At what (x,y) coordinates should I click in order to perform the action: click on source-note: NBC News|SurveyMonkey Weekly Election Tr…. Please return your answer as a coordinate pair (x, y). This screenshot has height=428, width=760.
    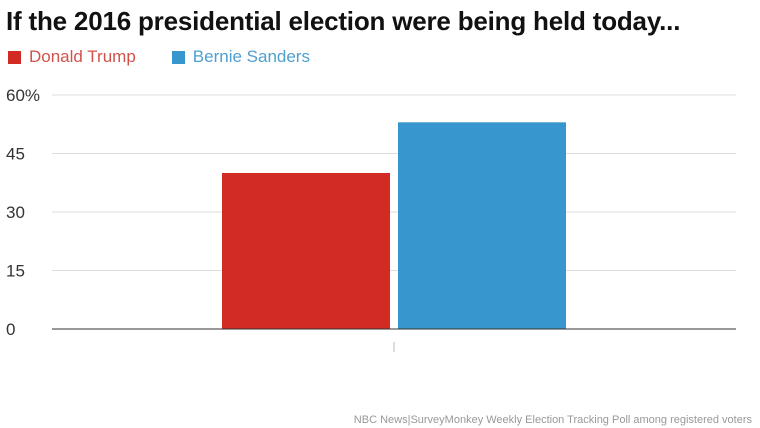
    Looking at the image, I should click on (552, 420).